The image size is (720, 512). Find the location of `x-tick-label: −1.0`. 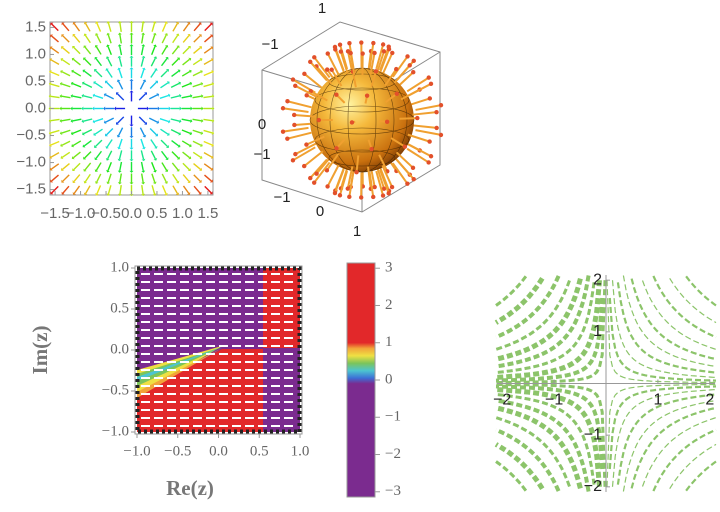

x-tick-label: −1.0 is located at coordinates (81, 213).